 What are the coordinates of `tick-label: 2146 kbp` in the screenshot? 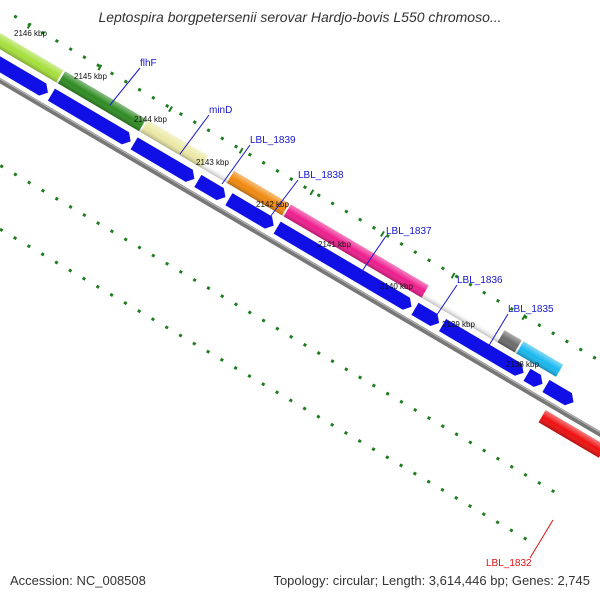 It's located at (30, 33).